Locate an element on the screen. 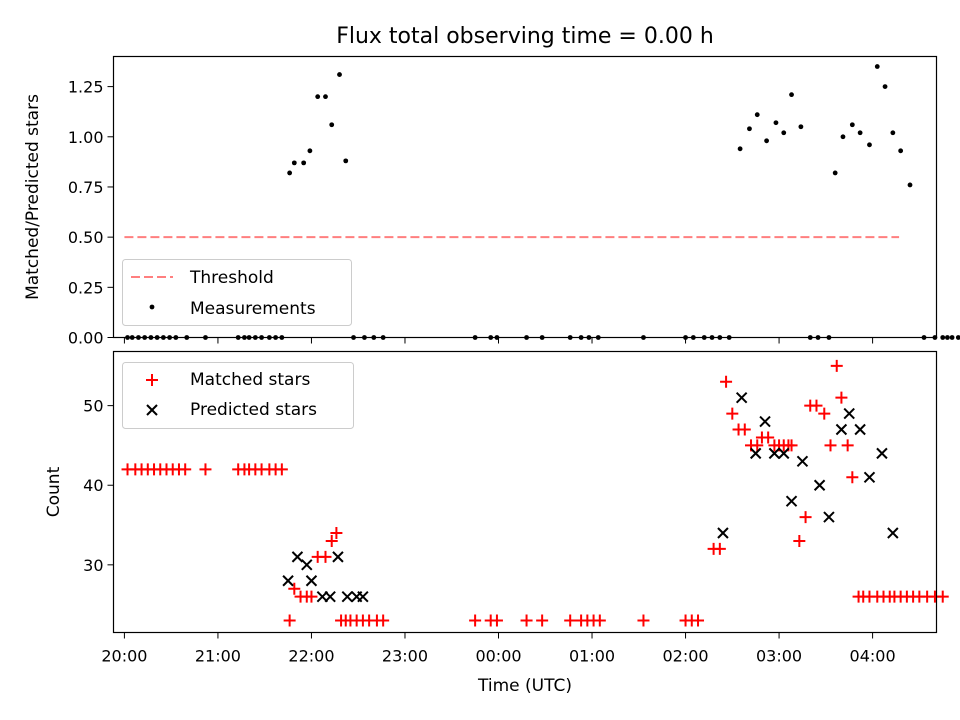 The width and height of the screenshot is (960, 720). x-tick-label: 22:00 is located at coordinates (311, 656).